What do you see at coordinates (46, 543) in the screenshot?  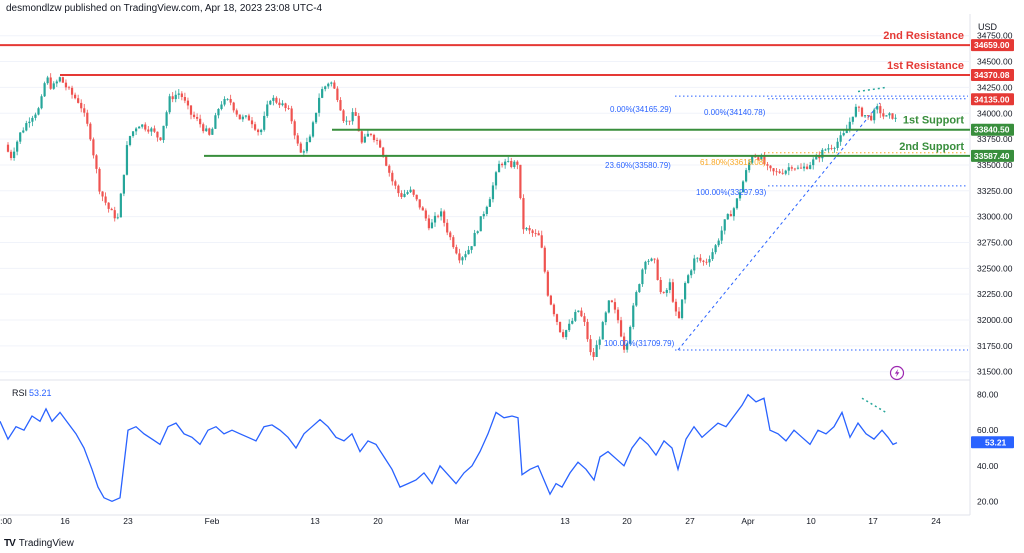 I see `brand-name: TradingView` at bounding box center [46, 543].